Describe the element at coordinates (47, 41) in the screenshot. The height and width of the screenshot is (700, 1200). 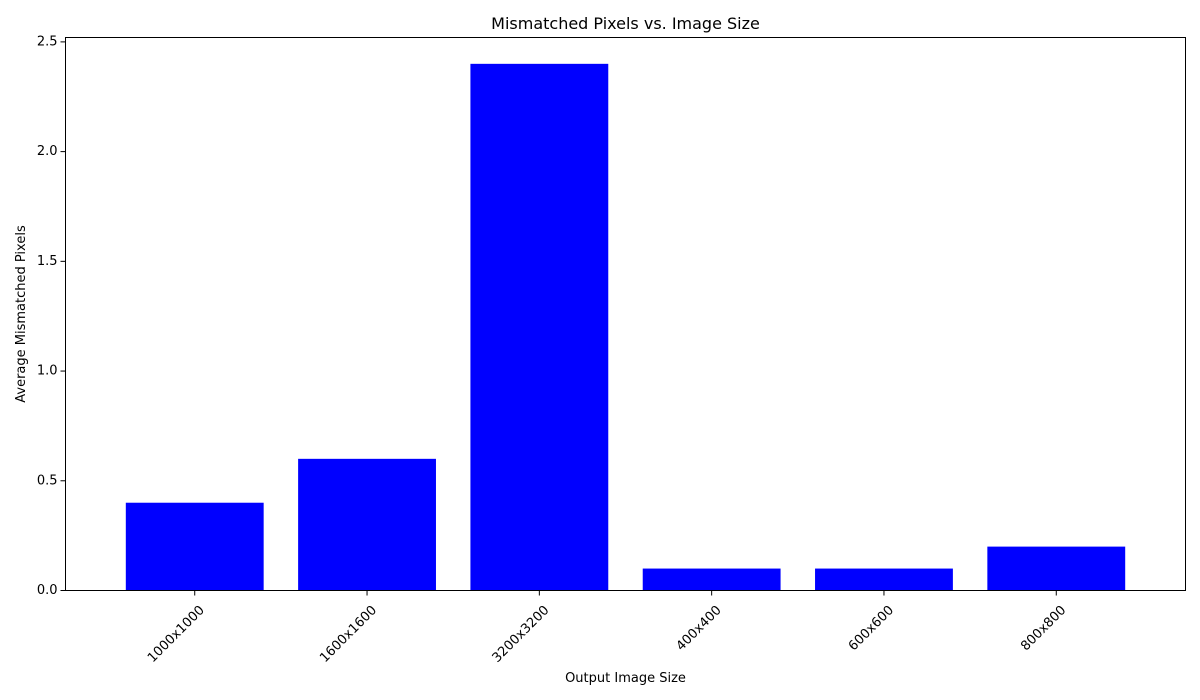
I see `y-tick-label: 2.5` at that location.